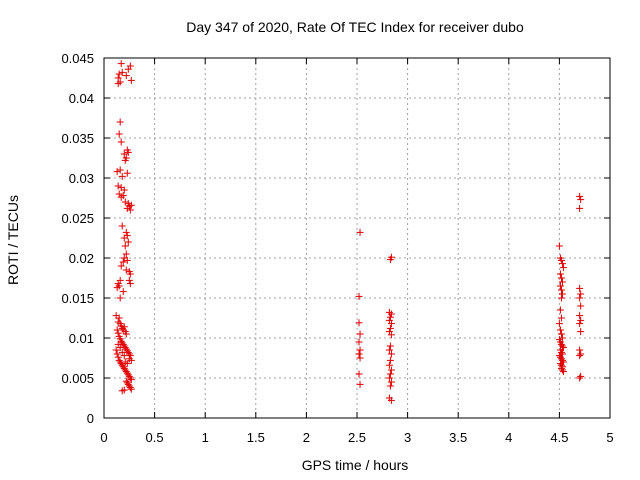  I want to click on x-tick-label: 3.5, so click(458, 437).